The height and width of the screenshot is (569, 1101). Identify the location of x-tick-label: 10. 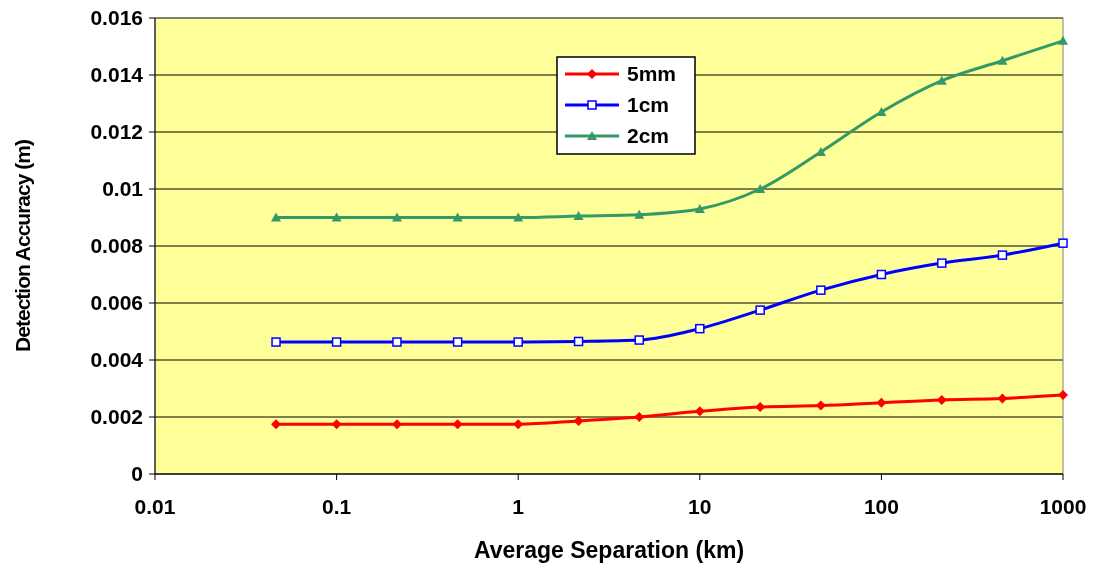
(700, 506).